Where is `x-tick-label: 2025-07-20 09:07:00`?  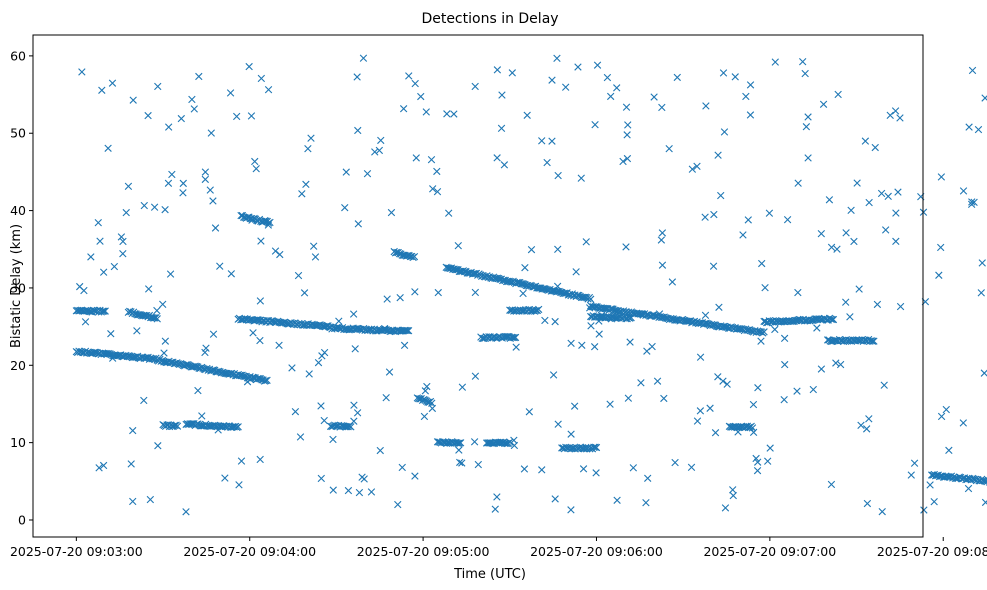
x-tick-label: 2025-07-20 09:07:00 is located at coordinates (769, 551).